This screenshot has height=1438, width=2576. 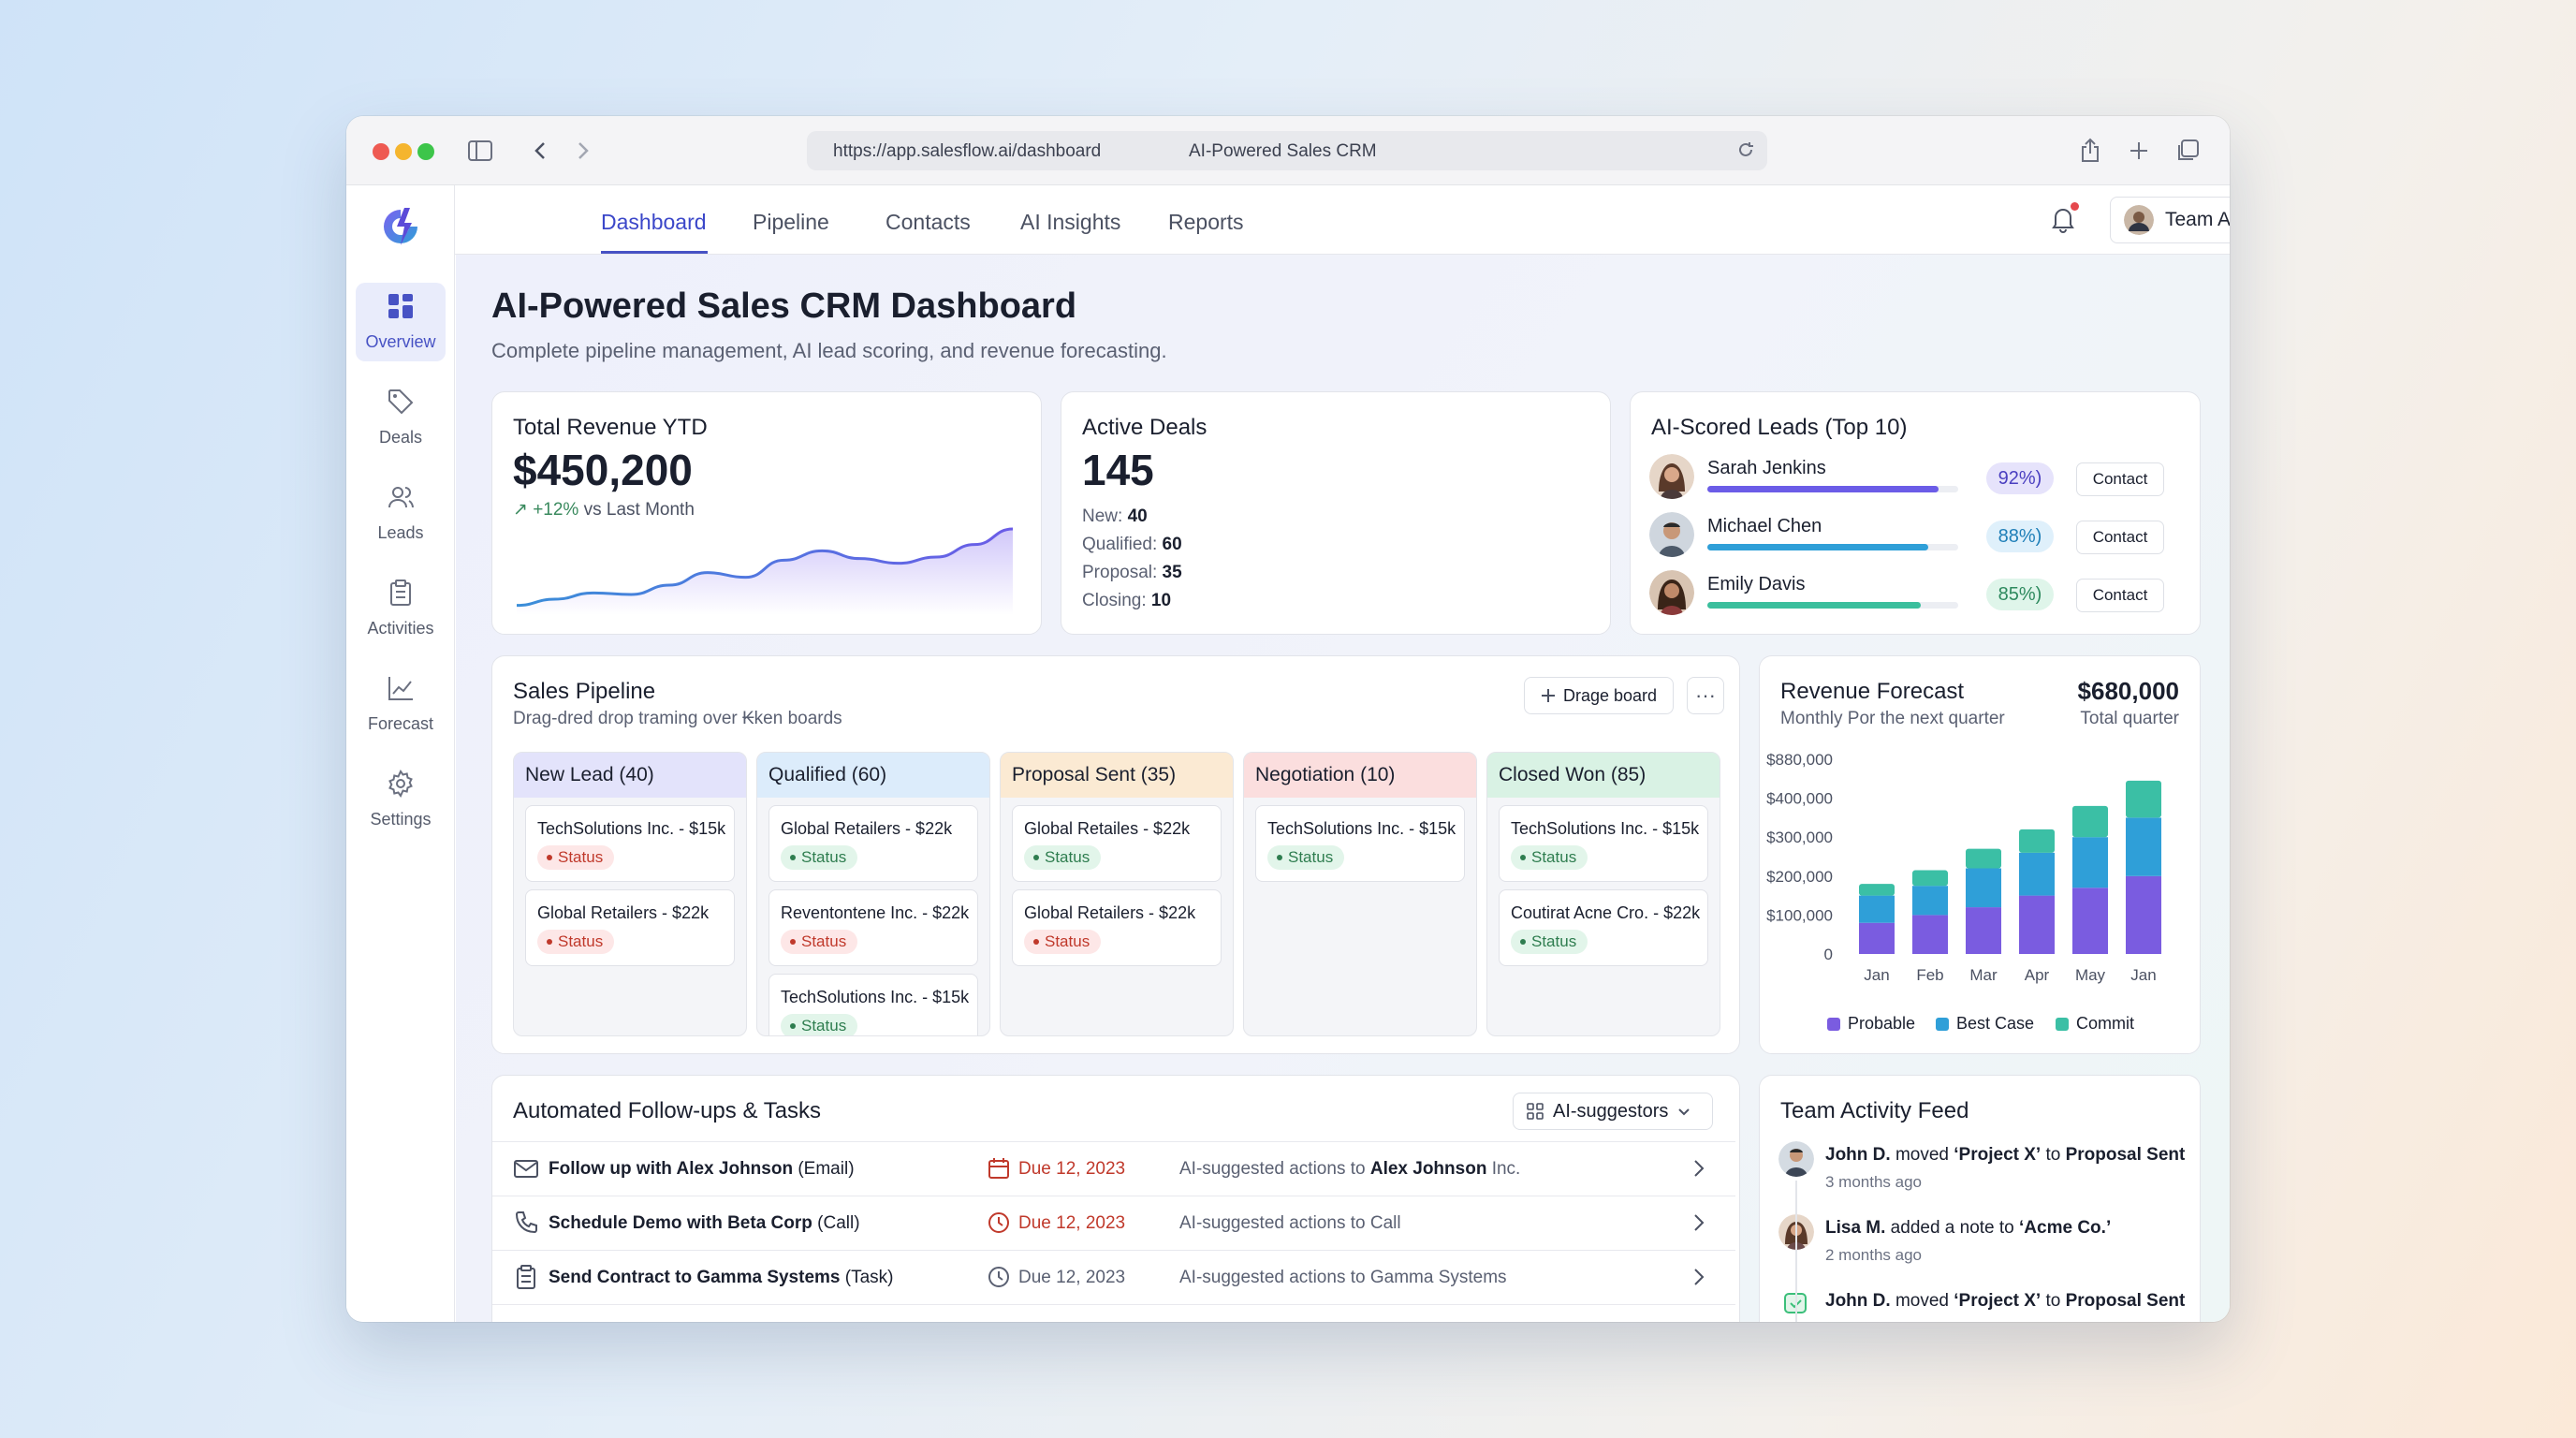 I want to click on page-title: AI-Powered Sales CRM Dashboard, so click(x=784, y=306).